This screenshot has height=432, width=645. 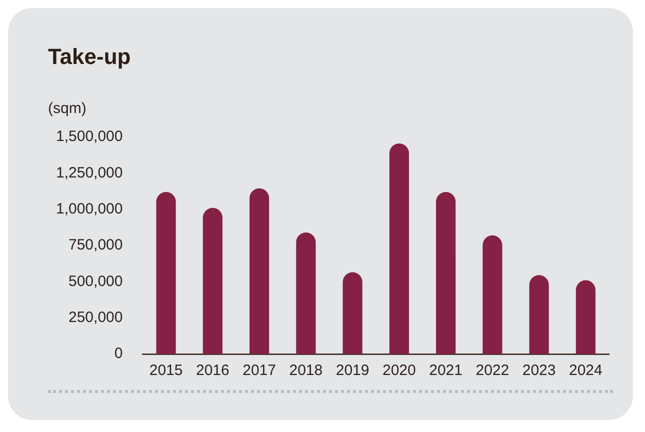 What do you see at coordinates (306, 371) in the screenshot?
I see `x-tick-label: 2018` at bounding box center [306, 371].